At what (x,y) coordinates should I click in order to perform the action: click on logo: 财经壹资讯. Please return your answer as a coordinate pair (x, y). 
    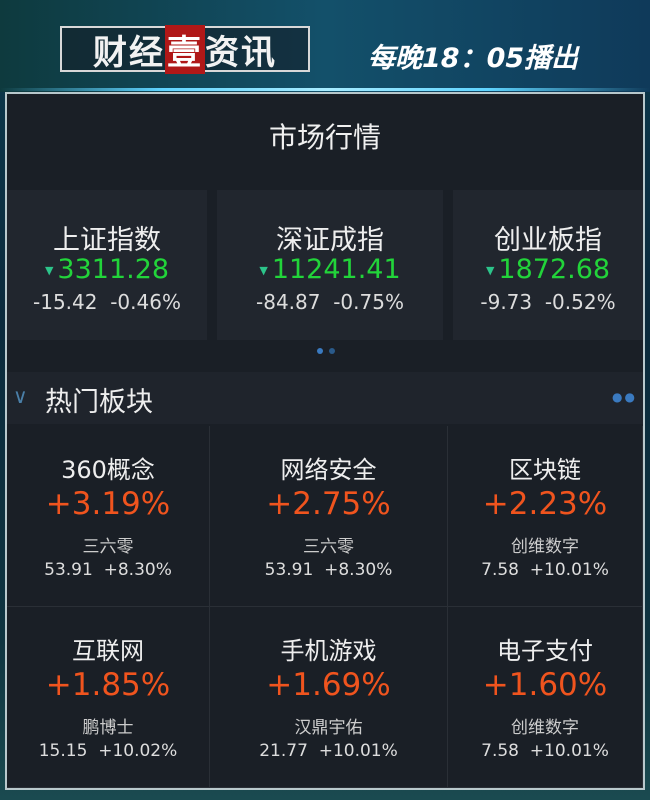
    Looking at the image, I should click on (185, 49).